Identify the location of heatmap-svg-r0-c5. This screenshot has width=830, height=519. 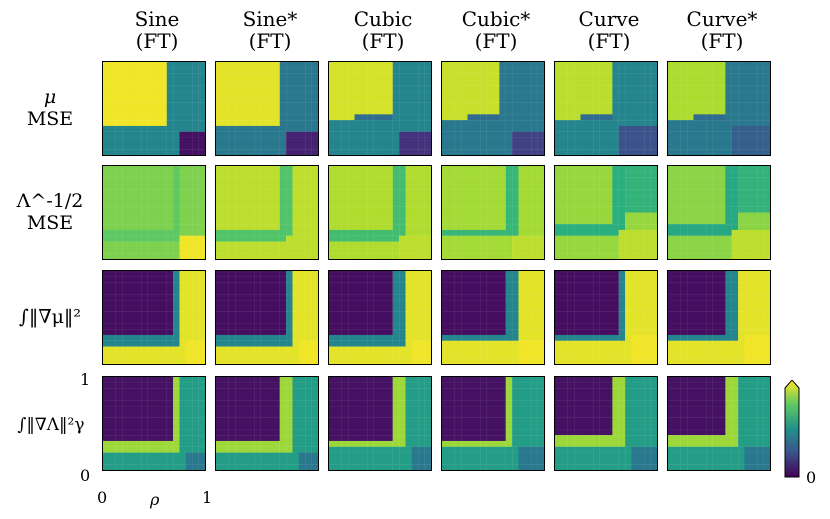
(719, 108).